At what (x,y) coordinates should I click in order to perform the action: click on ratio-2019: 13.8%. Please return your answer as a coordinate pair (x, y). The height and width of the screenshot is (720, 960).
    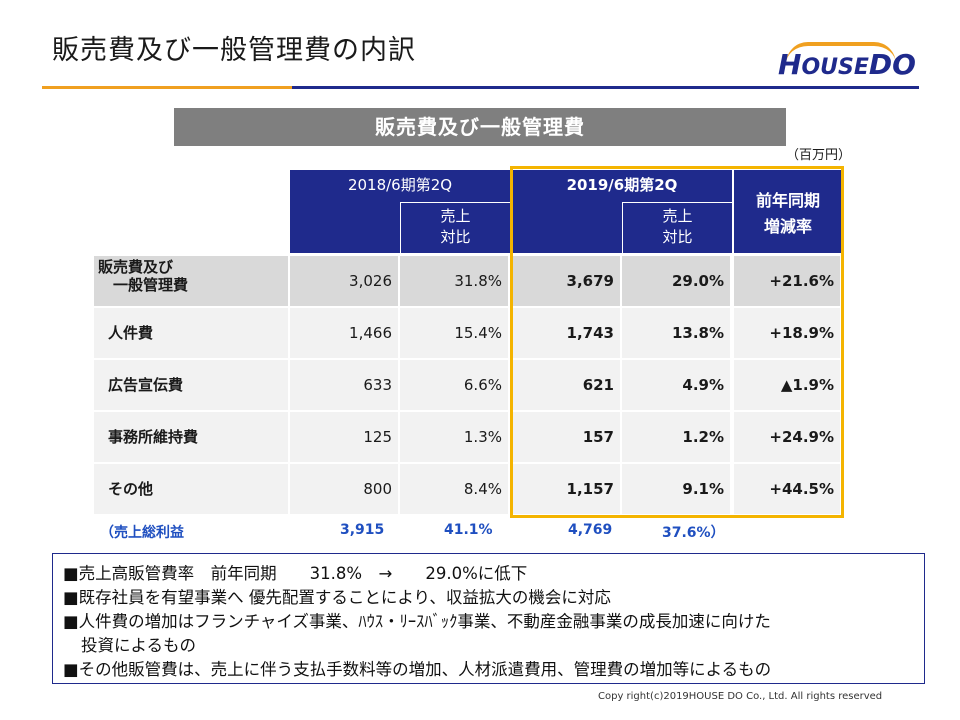
    Looking at the image, I should click on (676, 333).